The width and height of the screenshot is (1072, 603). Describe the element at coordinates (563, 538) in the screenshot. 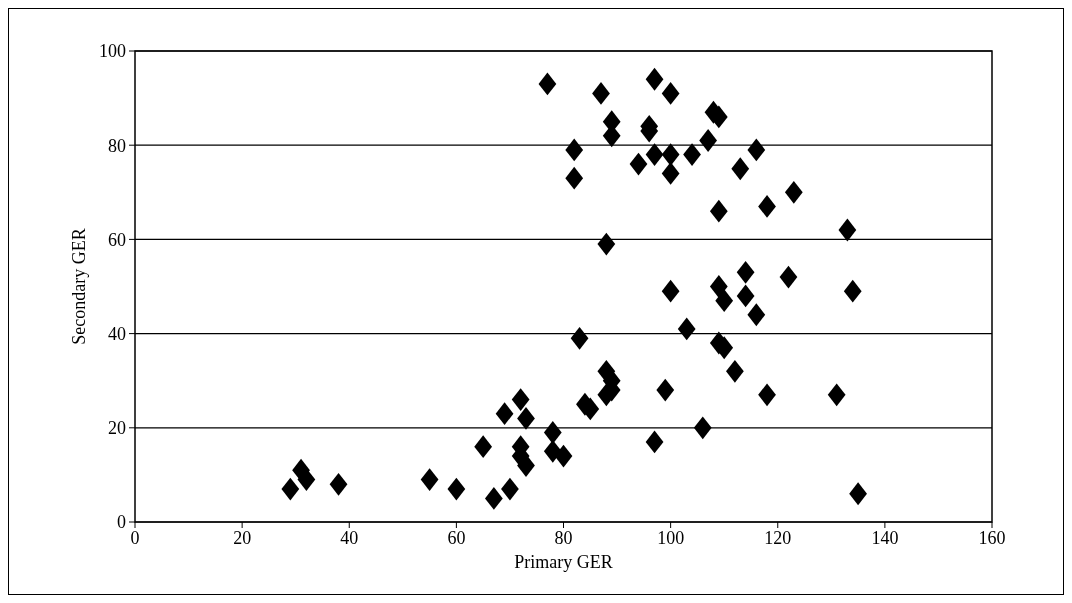

I see `x-tick-label: 80` at that location.